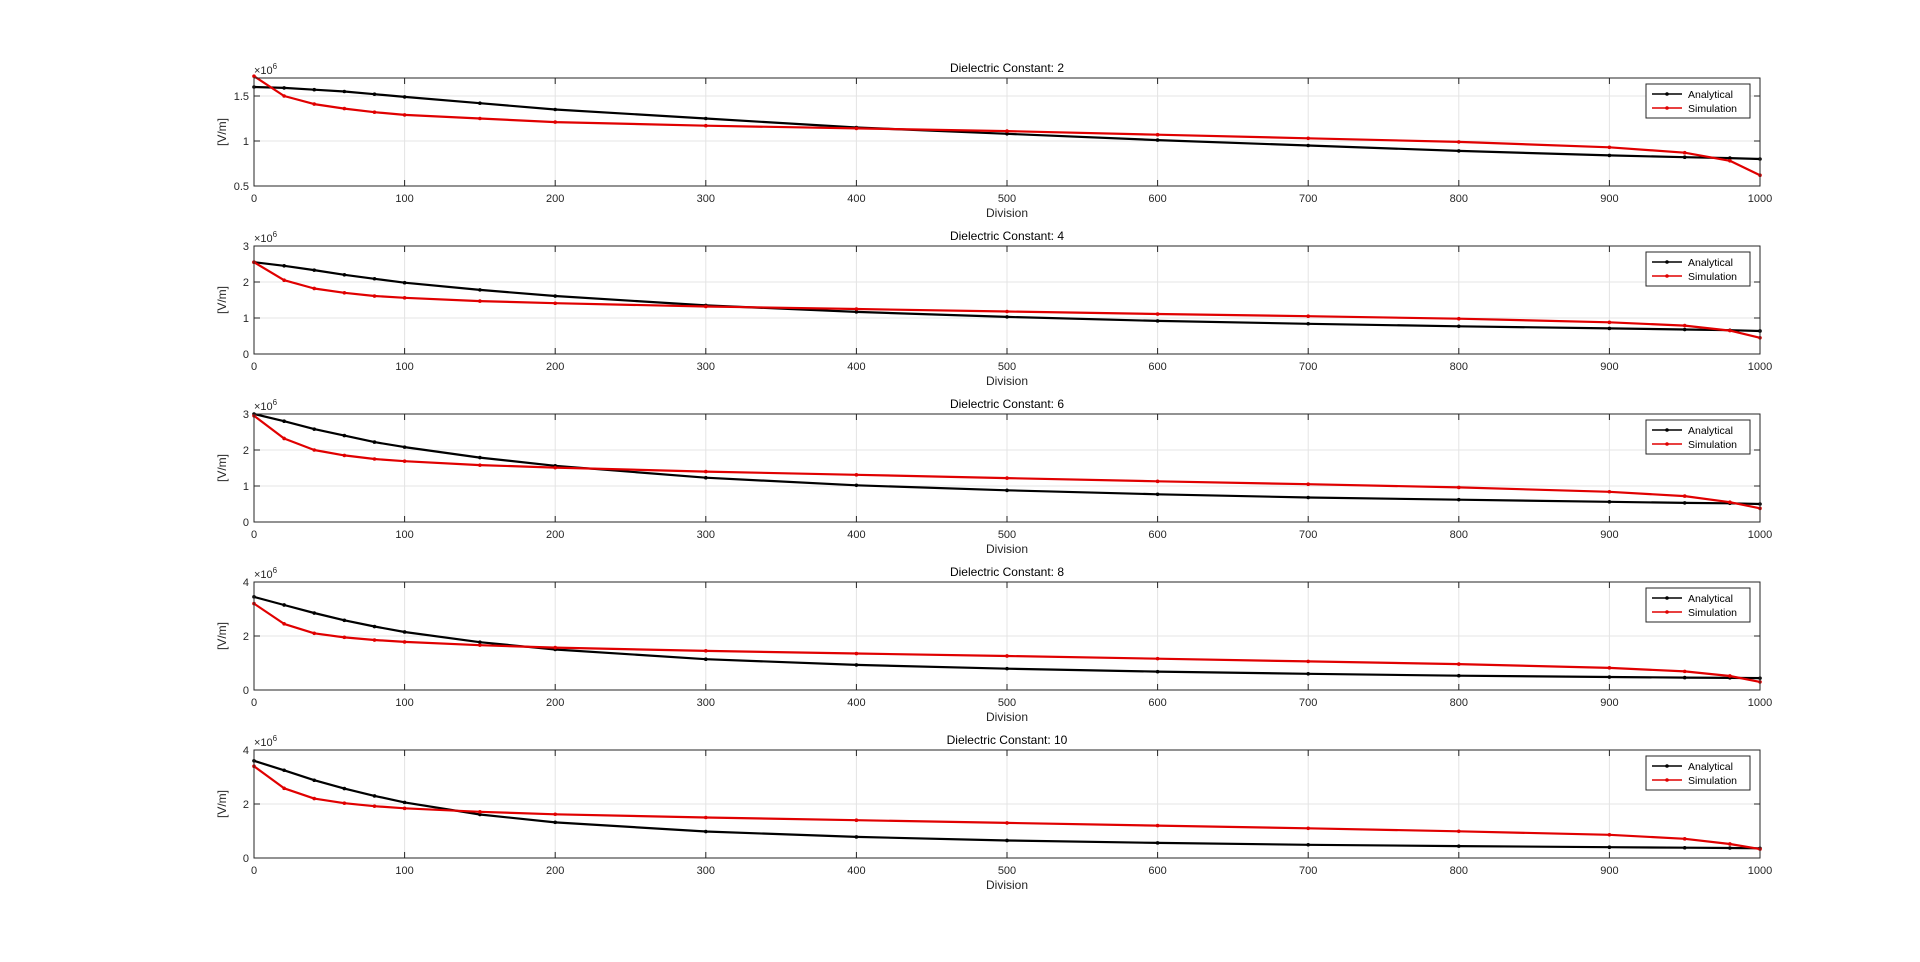  Describe the element at coordinates (241, 187) in the screenshot. I see `y-tick-label: 0.5` at that location.